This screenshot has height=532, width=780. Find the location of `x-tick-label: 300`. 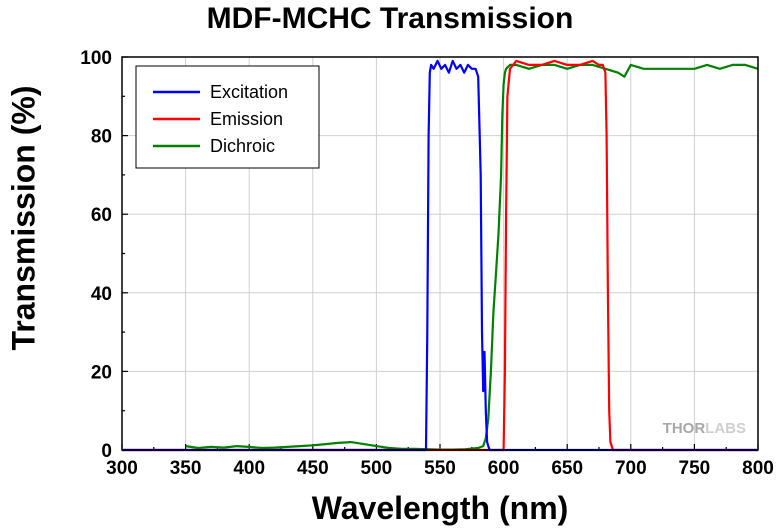

x-tick-label: 300 is located at coordinates (122, 468).